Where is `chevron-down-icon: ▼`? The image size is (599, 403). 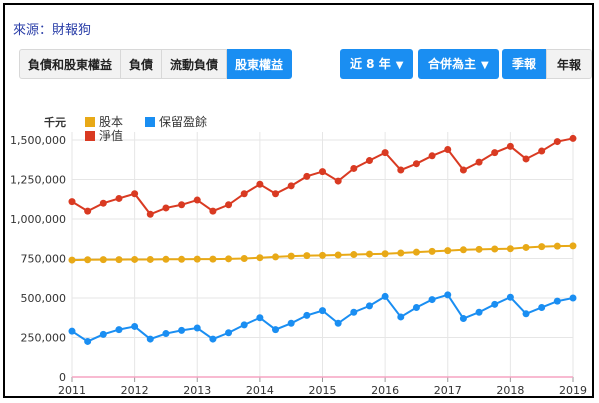
chevron-down-icon: ▼ is located at coordinates (399, 65).